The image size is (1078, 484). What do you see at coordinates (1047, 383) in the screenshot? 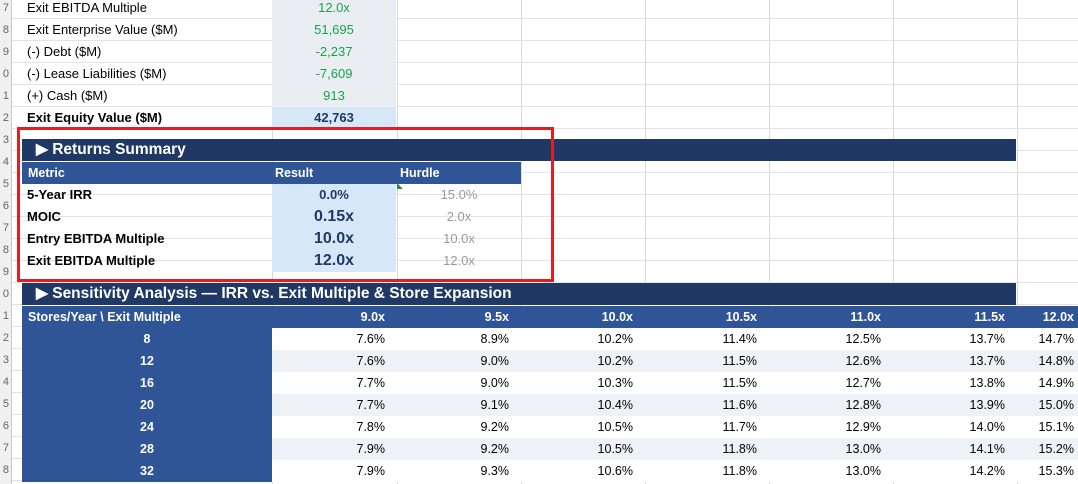
I see `sensitivity-cell: 14.9%` at bounding box center [1047, 383].